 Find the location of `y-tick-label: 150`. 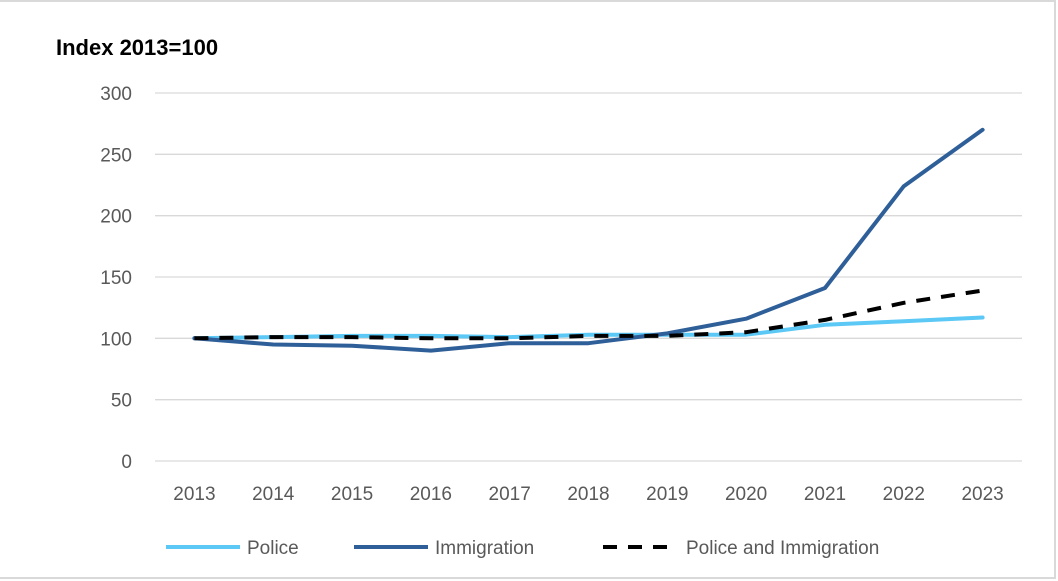

y-tick-label: 150 is located at coordinates (116, 278).